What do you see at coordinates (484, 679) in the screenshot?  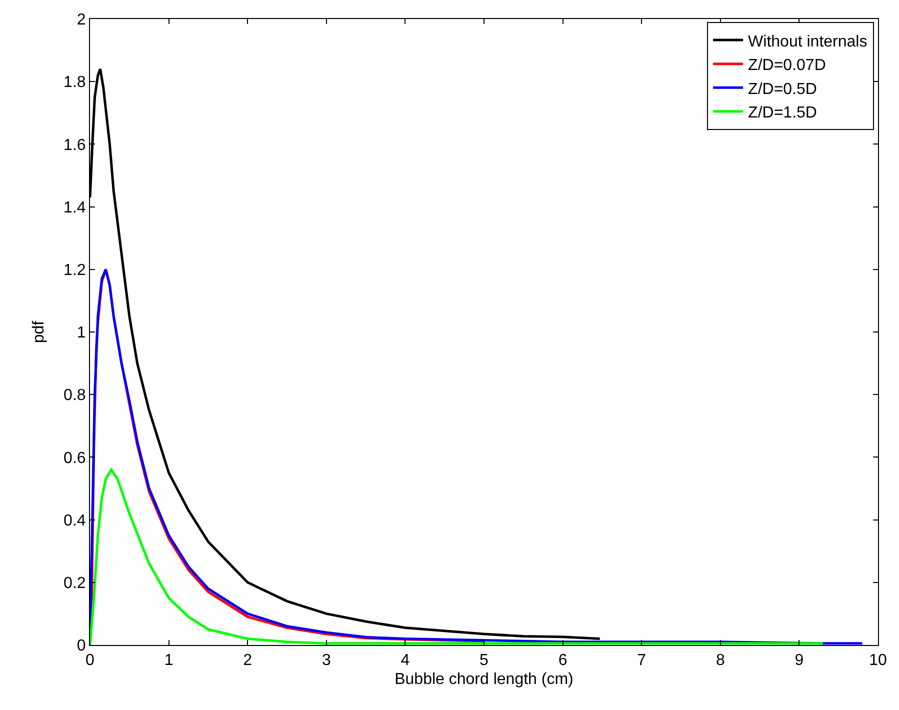 I see `x-axis-title: Bubble chord length (cm)` at bounding box center [484, 679].